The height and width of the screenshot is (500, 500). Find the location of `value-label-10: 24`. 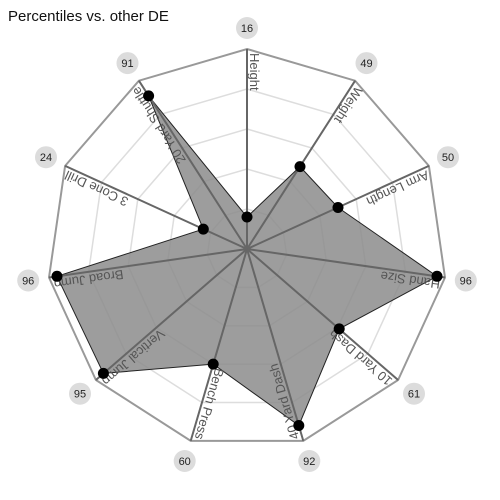

value-label-10: 24 is located at coordinates (46, 158).